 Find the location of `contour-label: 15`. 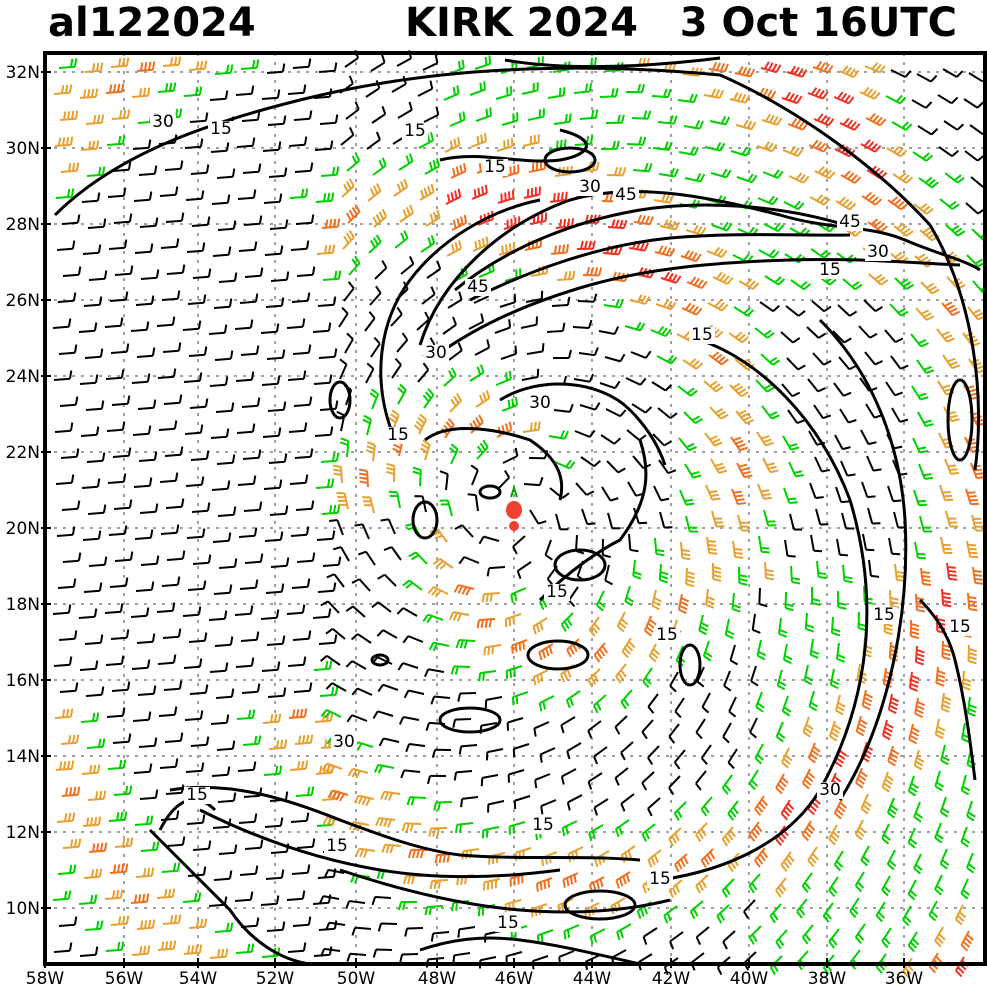

contour-label: 15 is located at coordinates (337, 846).